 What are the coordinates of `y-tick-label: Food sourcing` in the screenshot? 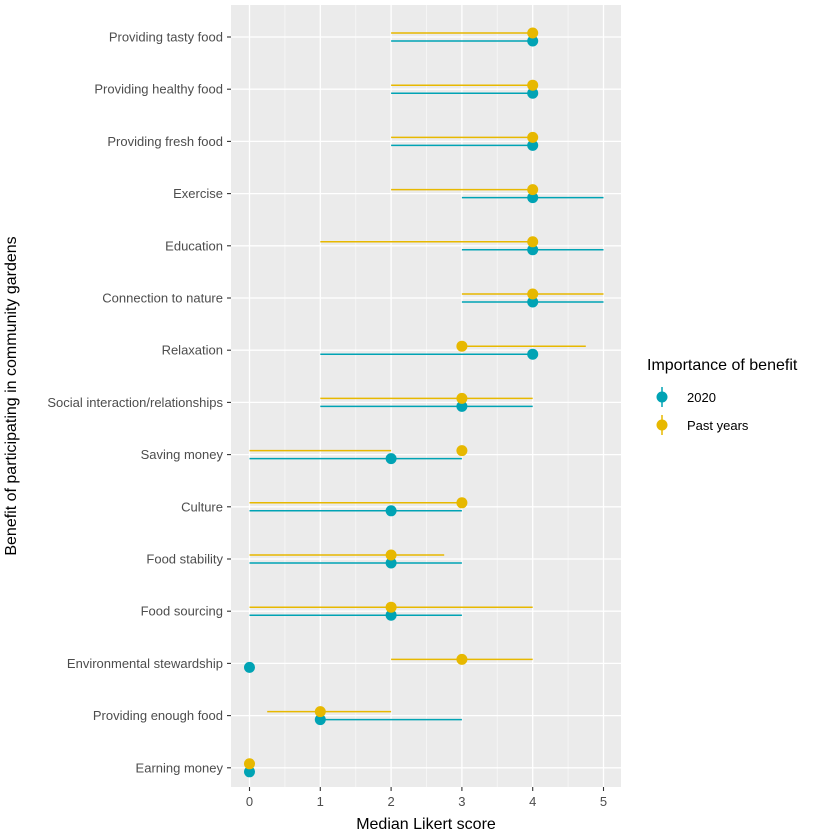 It's located at (182, 611).